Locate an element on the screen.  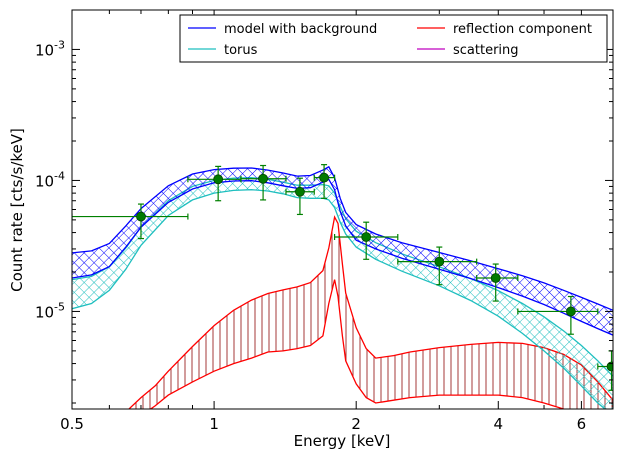
legend-entry: scattering is located at coordinates (468, 50).